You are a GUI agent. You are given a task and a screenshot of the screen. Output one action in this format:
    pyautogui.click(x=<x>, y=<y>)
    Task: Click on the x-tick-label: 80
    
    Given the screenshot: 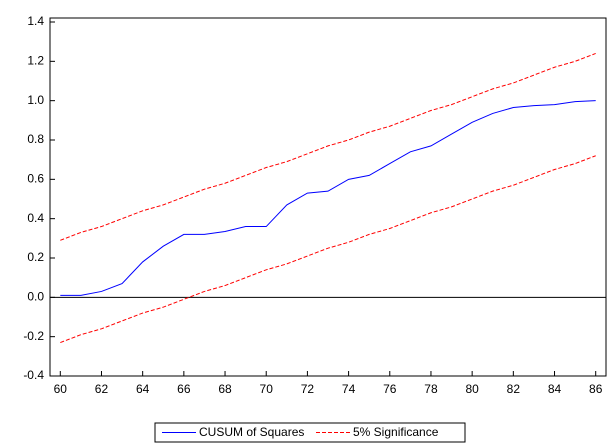 What is the action you would take?
    pyautogui.click(x=472, y=389)
    